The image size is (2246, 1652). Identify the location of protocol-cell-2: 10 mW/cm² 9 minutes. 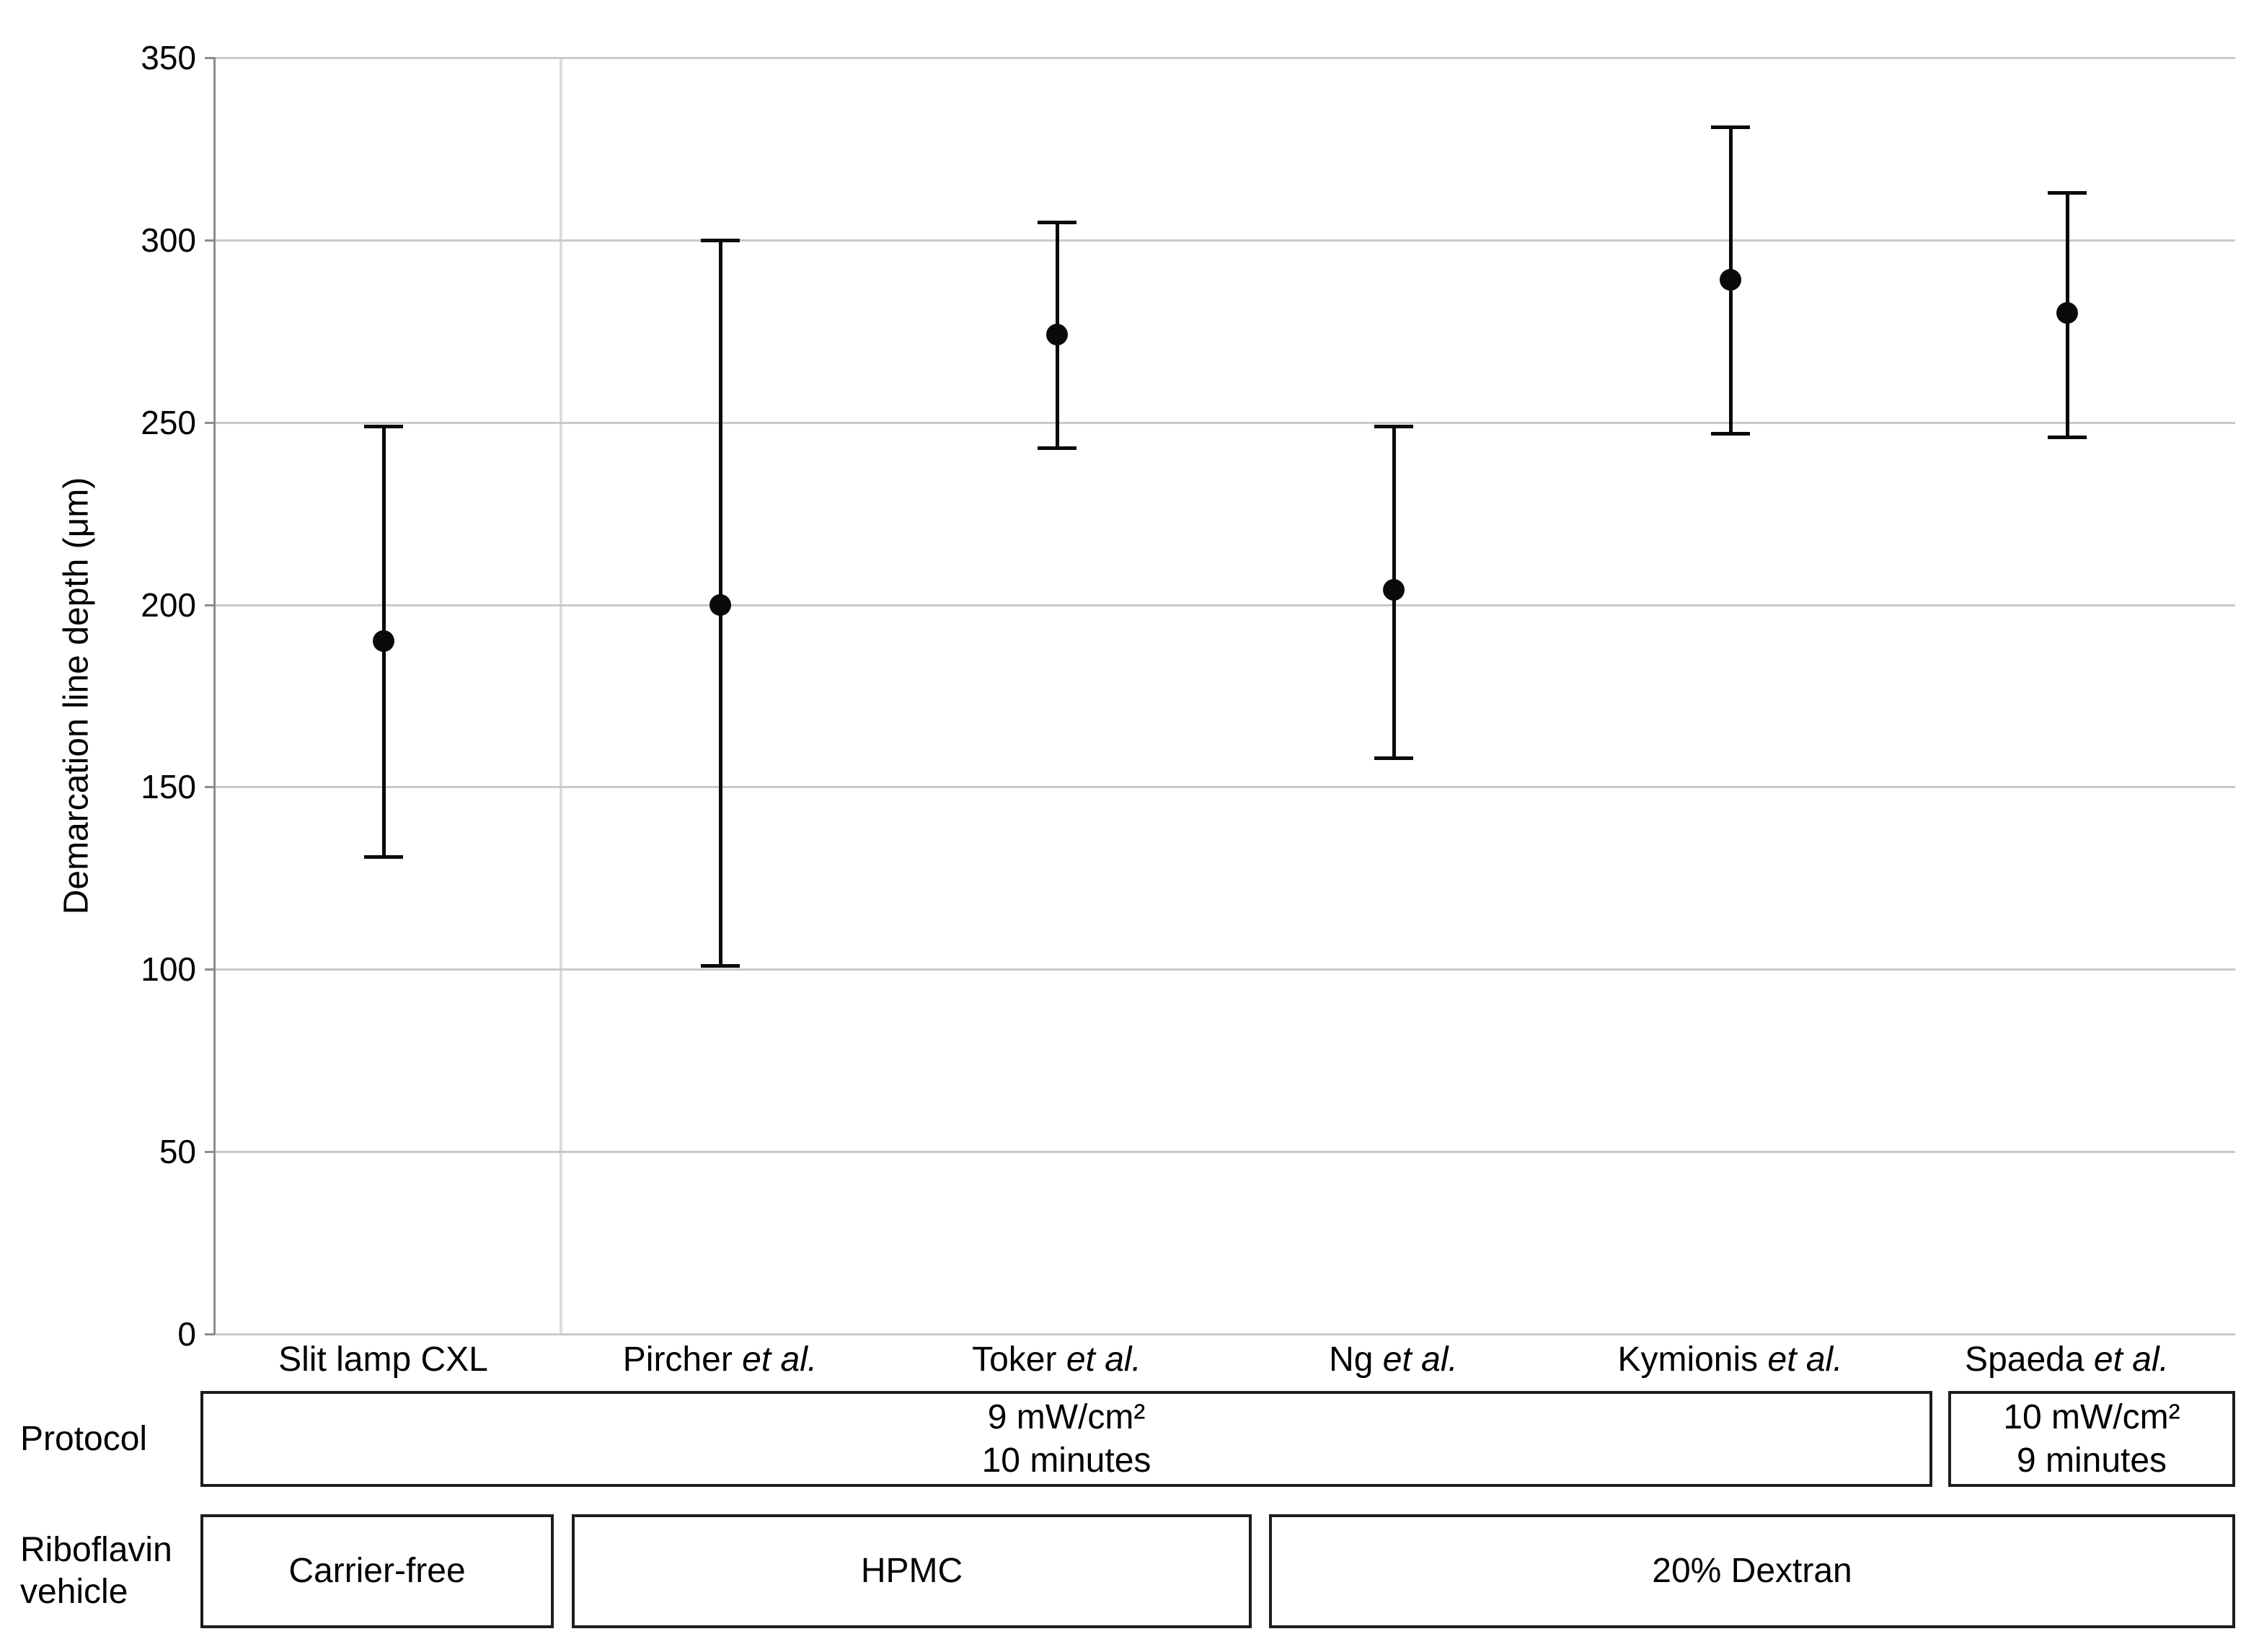
(2091, 1439).